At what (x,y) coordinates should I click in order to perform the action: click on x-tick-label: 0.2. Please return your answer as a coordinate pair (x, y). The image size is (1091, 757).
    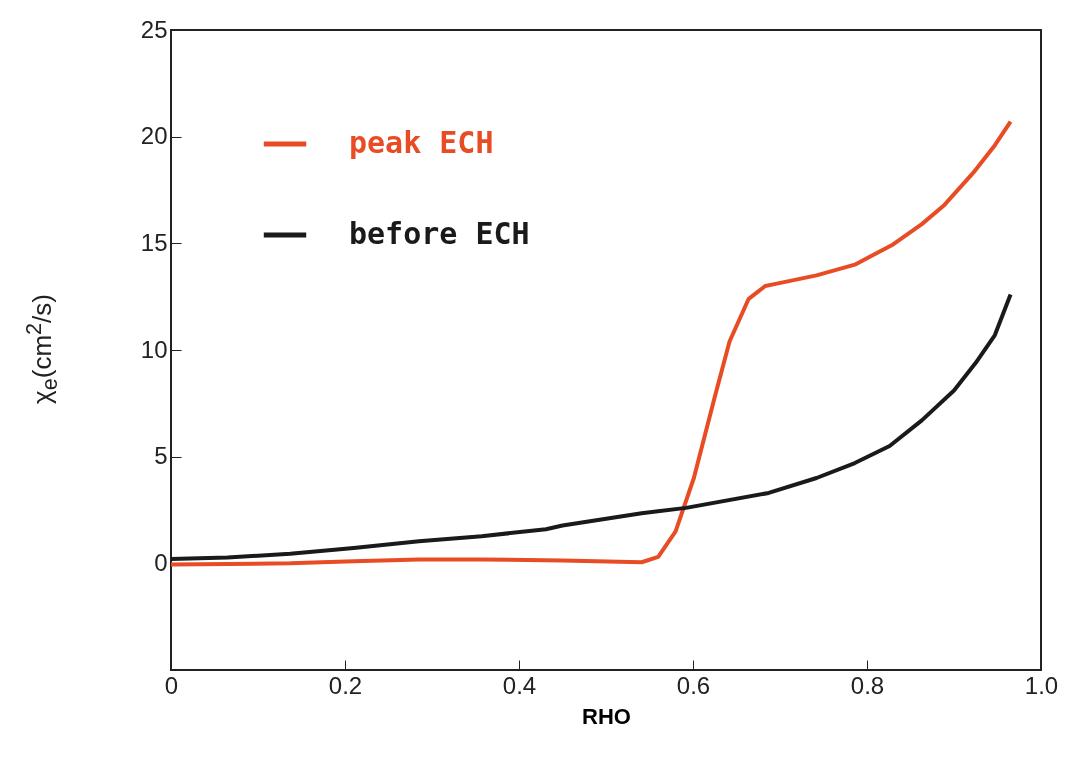
    Looking at the image, I should click on (345, 685).